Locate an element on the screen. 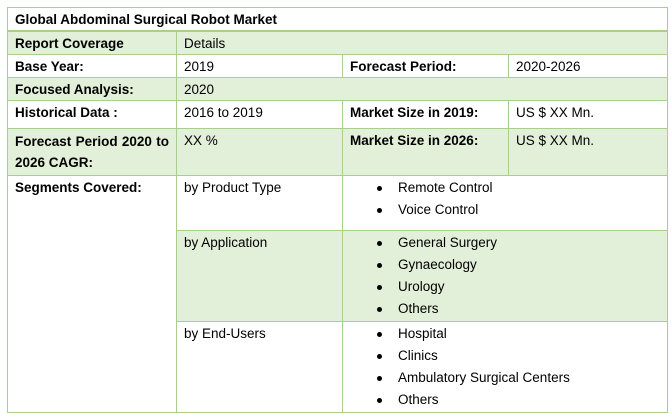 This screenshot has width=672, height=413. list-item: Clinics is located at coordinates (505, 357).